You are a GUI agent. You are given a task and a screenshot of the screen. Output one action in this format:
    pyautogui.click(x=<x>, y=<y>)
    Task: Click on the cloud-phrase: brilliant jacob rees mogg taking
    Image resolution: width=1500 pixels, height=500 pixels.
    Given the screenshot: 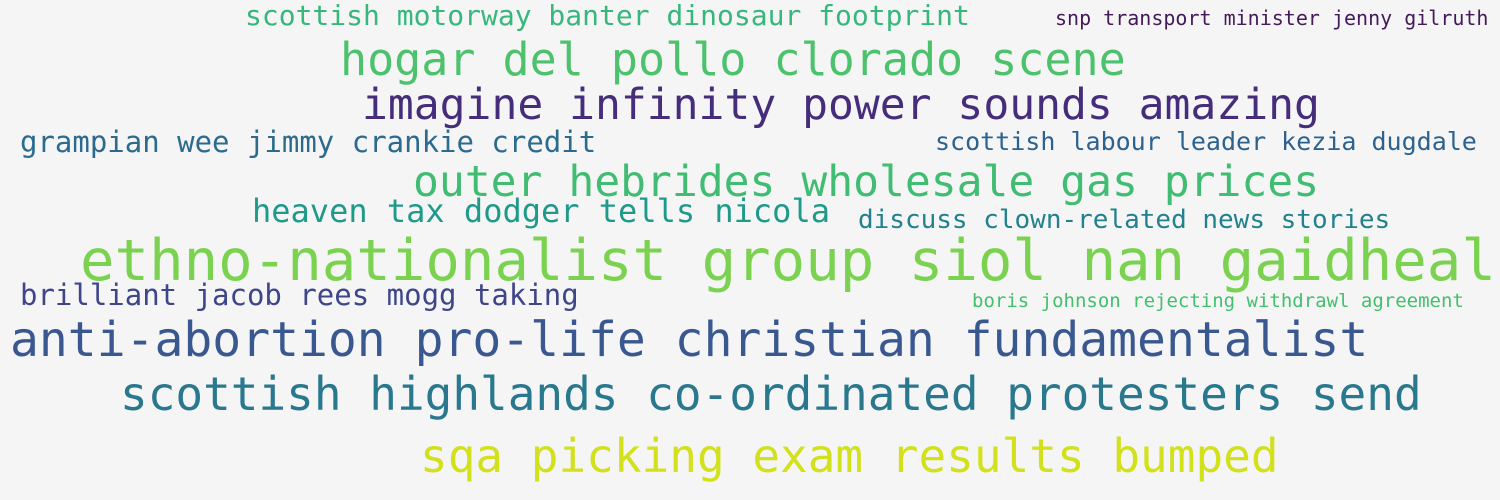 What is the action you would take?
    pyautogui.click(x=299, y=295)
    